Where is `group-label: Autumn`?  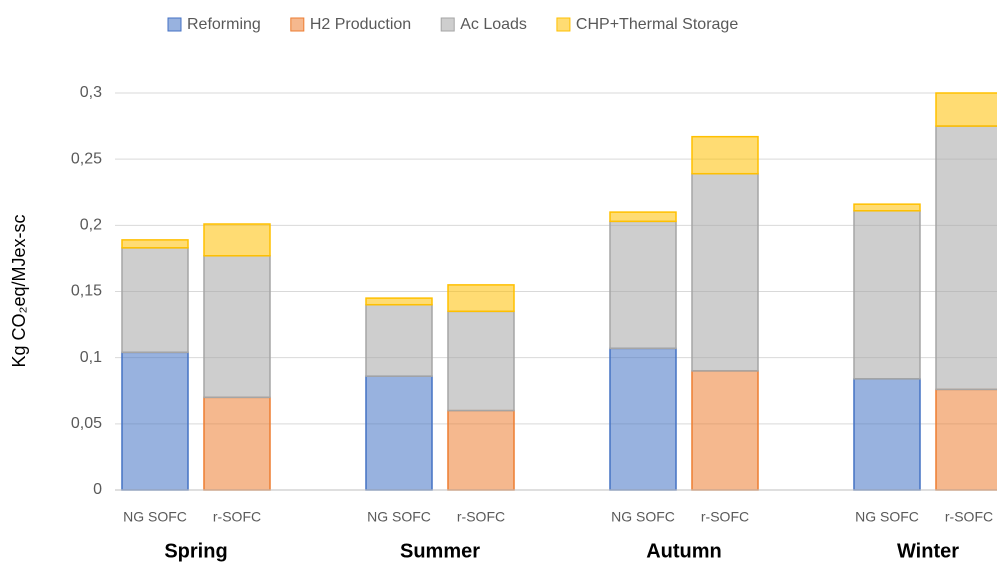 group-label: Autumn is located at coordinates (684, 551).